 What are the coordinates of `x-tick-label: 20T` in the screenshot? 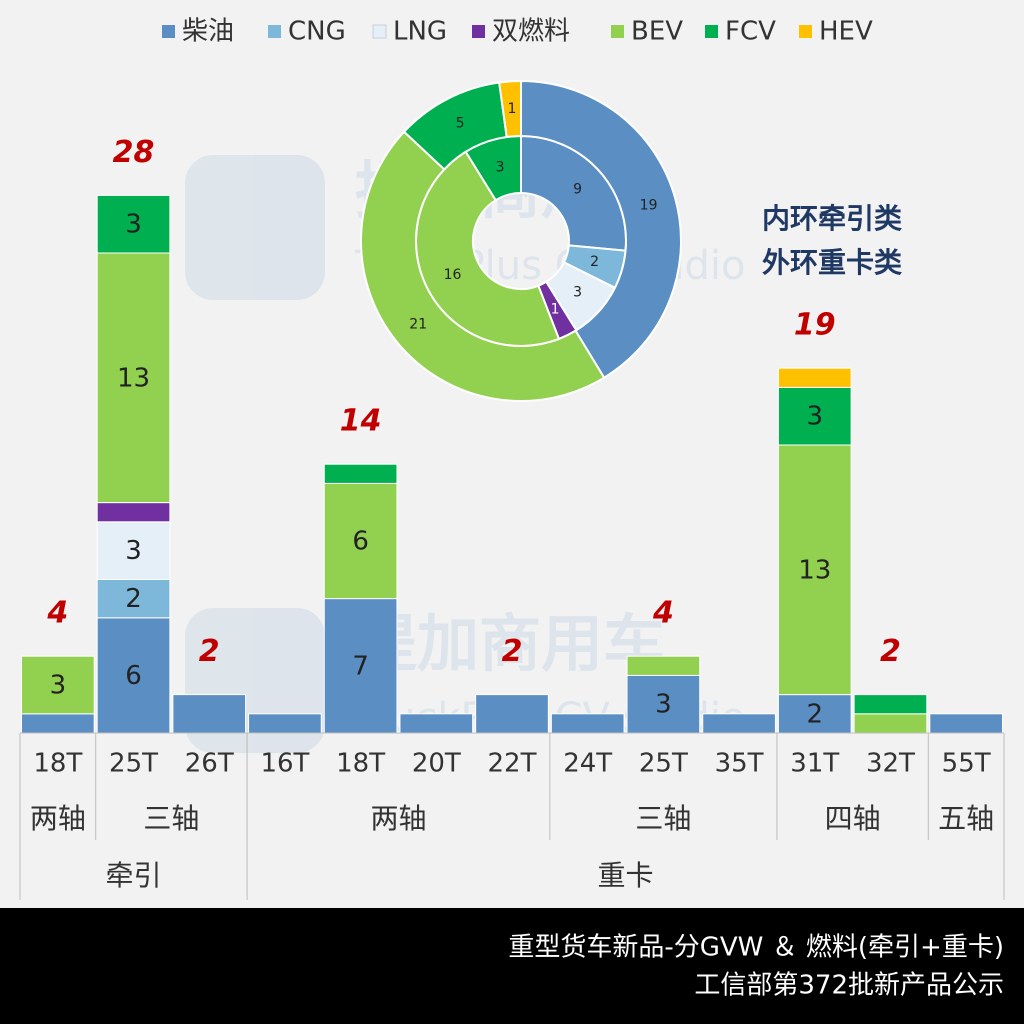 It's located at (436, 764).